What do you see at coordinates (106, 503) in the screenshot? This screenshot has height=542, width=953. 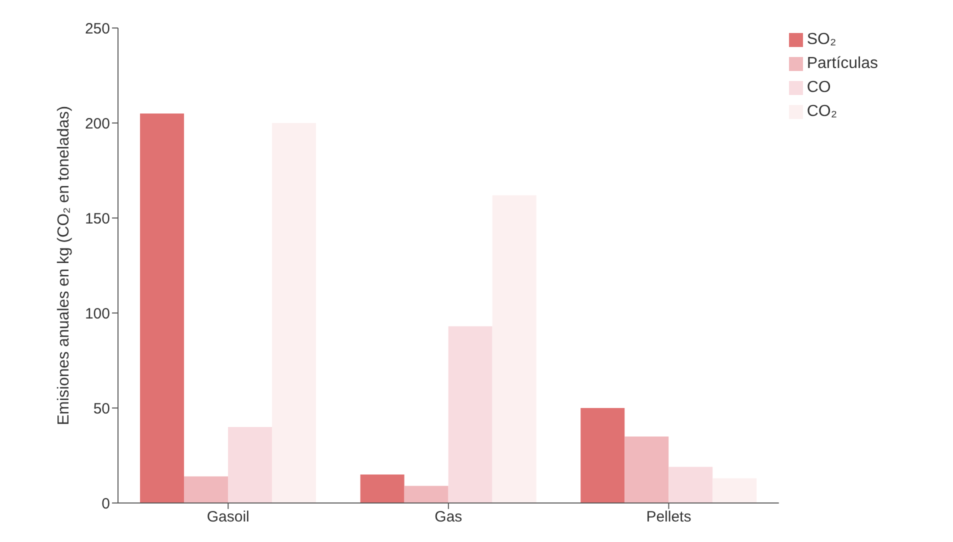 I see `y-tick-label: 0` at bounding box center [106, 503].